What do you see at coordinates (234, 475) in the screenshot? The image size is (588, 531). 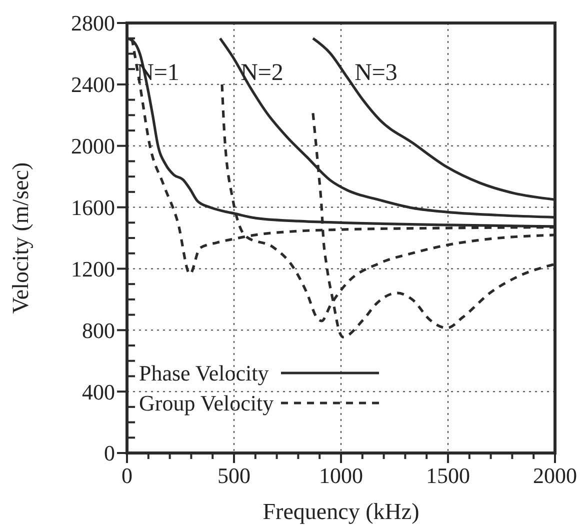 I see `x-tick-label: 500` at bounding box center [234, 475].